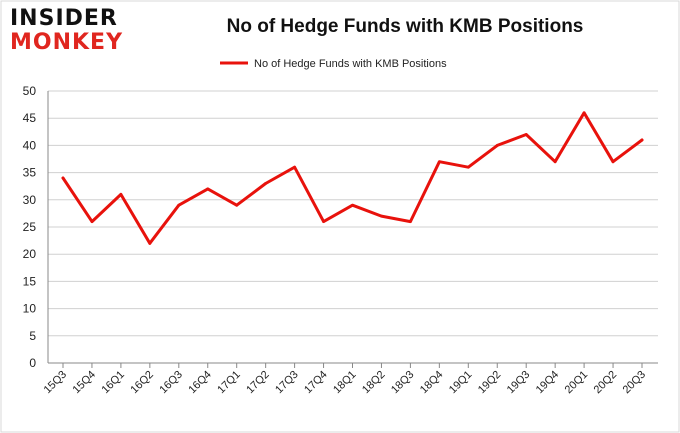  I want to click on legend: No of Hedge Funds with KMB Positions, so click(333, 64).